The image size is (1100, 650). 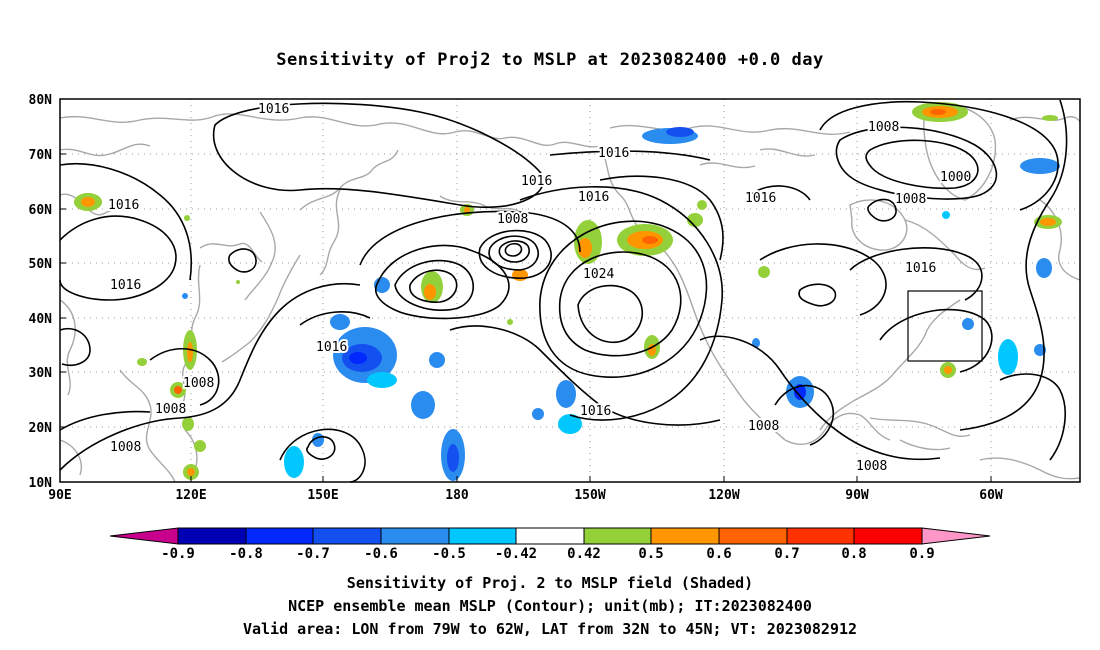 I want to click on contour-label: 1024, so click(x=598, y=274).